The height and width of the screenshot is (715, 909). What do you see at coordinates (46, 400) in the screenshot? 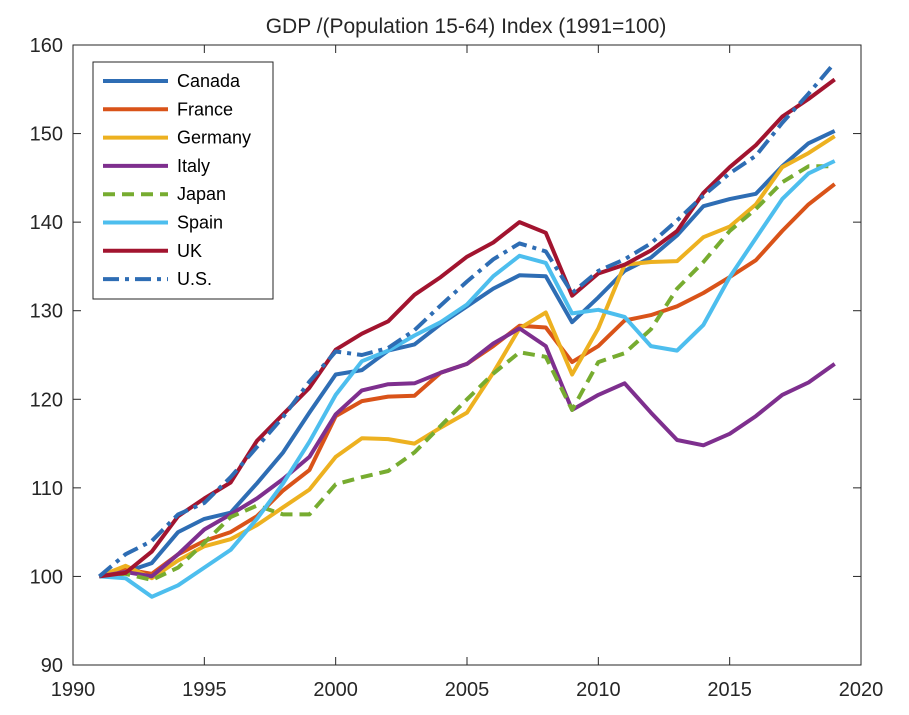
I see `y-tick-label: 120` at bounding box center [46, 400].